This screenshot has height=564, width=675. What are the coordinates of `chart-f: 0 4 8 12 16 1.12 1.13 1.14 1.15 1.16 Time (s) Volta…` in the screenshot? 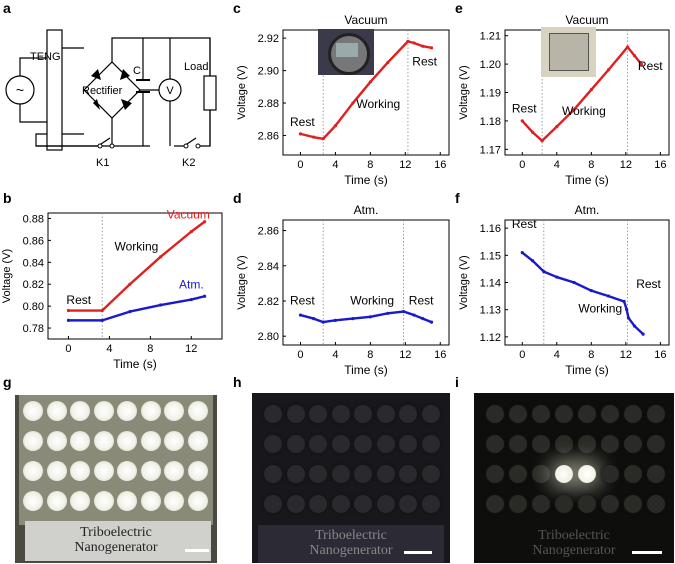 It's located at (564, 290).